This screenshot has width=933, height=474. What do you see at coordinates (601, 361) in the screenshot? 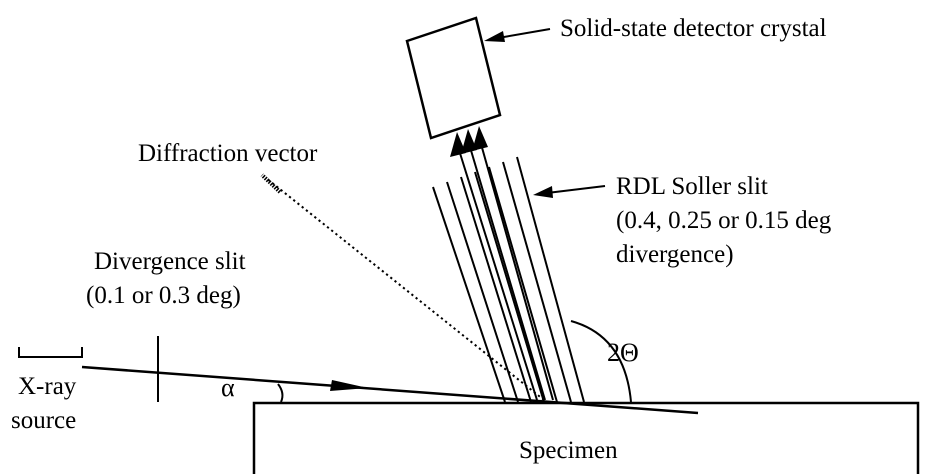
I see `two-theta-arc` at bounding box center [601, 361].